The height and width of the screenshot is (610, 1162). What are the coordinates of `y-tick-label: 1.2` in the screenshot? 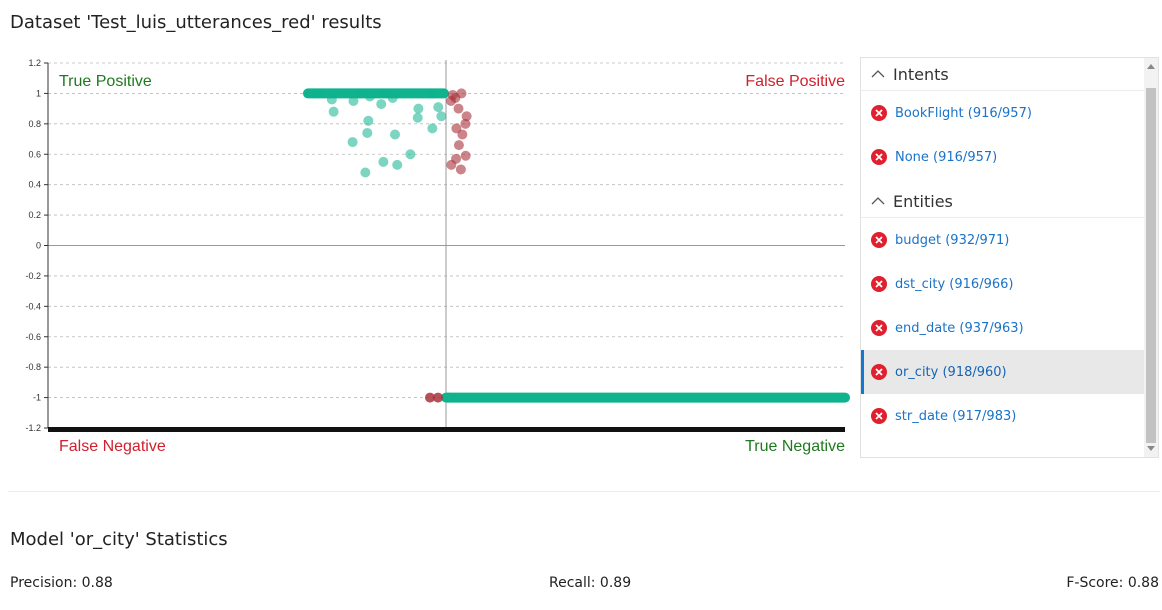 It's located at (34, 63).